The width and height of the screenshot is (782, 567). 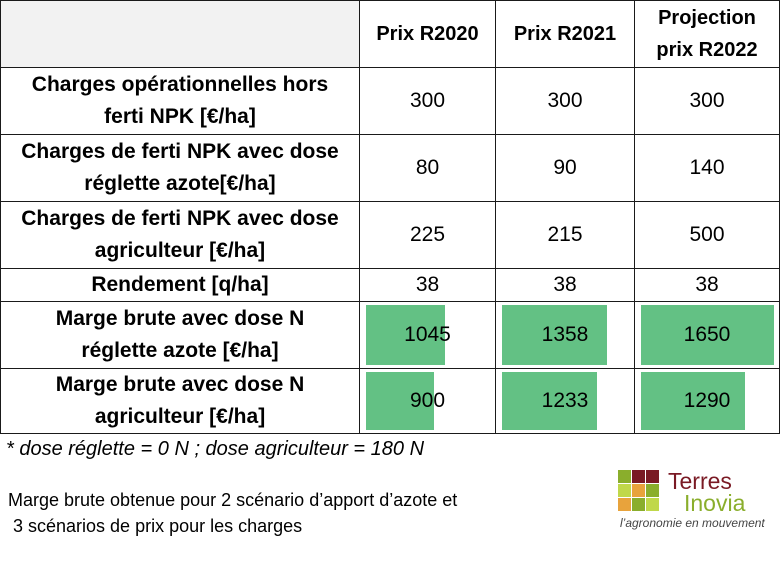 I want to click on value-cell: 80, so click(x=428, y=168).